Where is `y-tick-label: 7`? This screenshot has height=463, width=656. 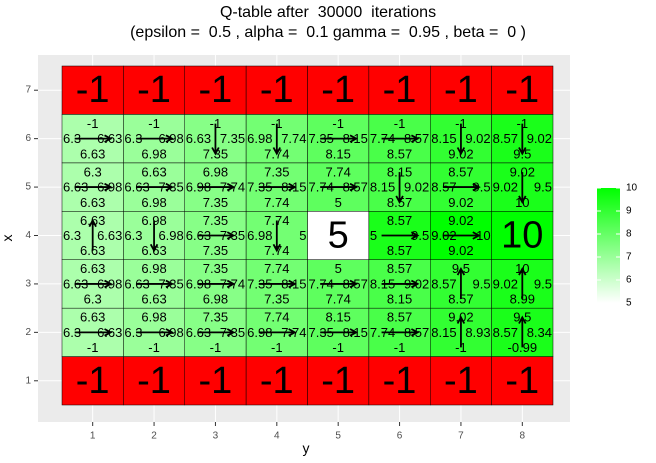 y-tick-label: 7 is located at coordinates (28, 90).